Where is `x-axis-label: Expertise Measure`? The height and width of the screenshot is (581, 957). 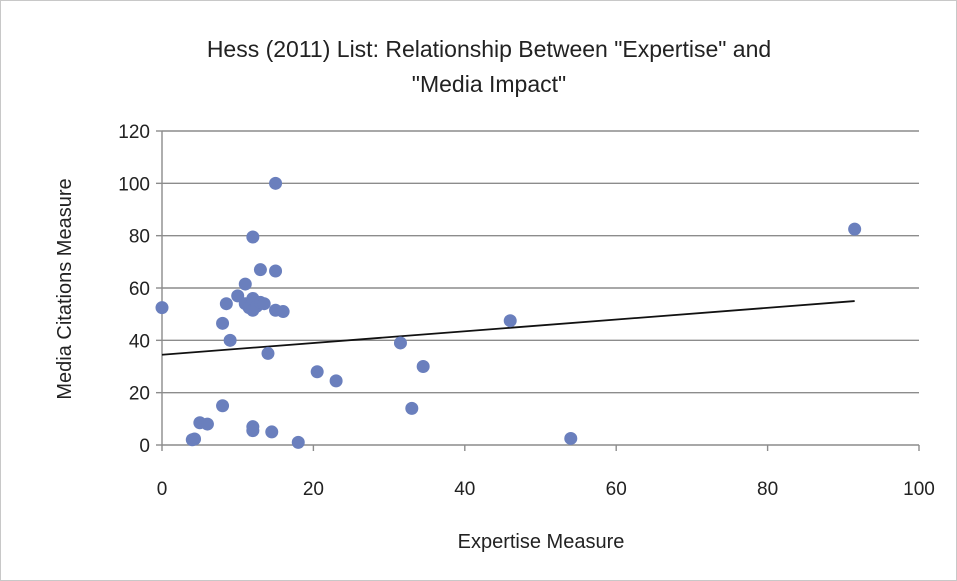
x-axis-label: Expertise Measure is located at coordinates (541, 542).